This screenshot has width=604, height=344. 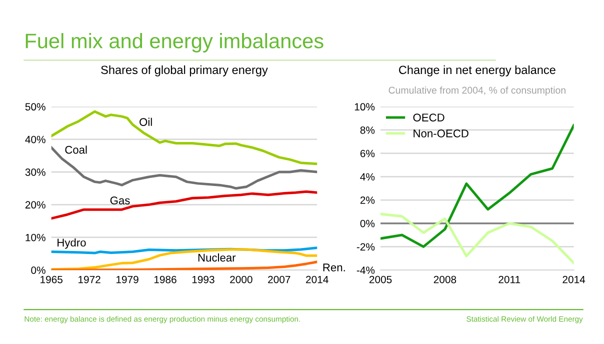 What do you see at coordinates (367, 177) in the screenshot?
I see `y-tick-label: 4%` at bounding box center [367, 177].